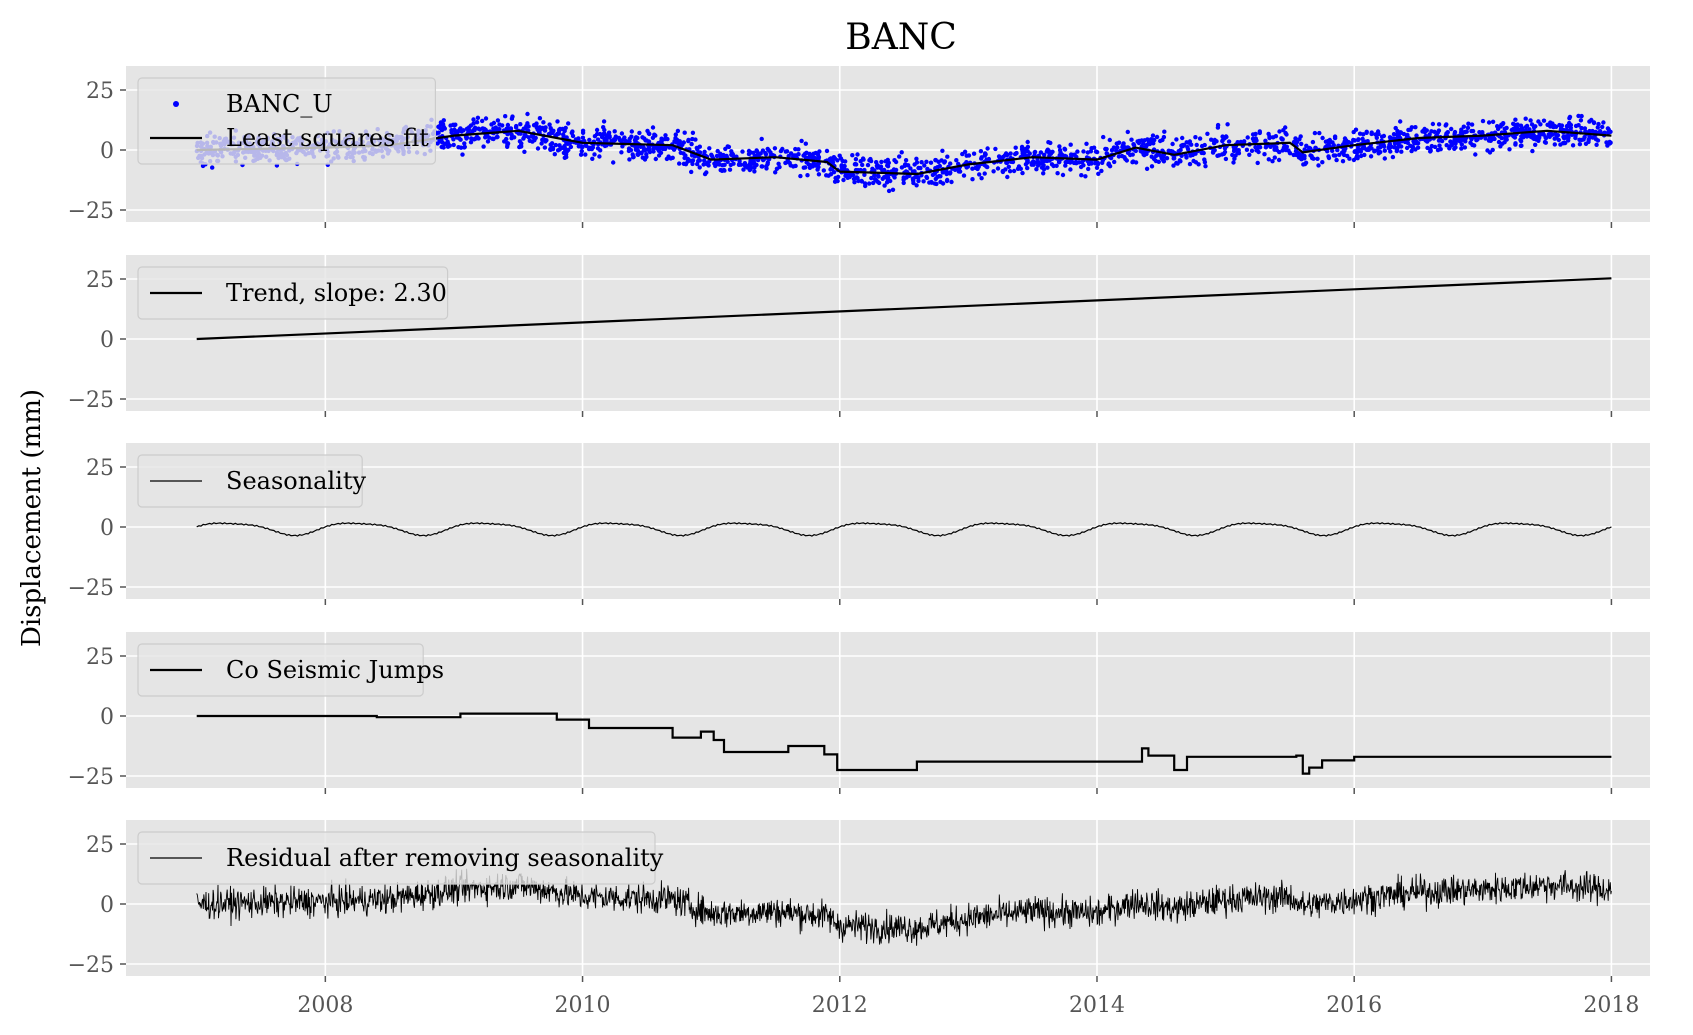  I want to click on panel-observations: 25 0 −25 BANC_U Least squares fit, so click(859, 147).